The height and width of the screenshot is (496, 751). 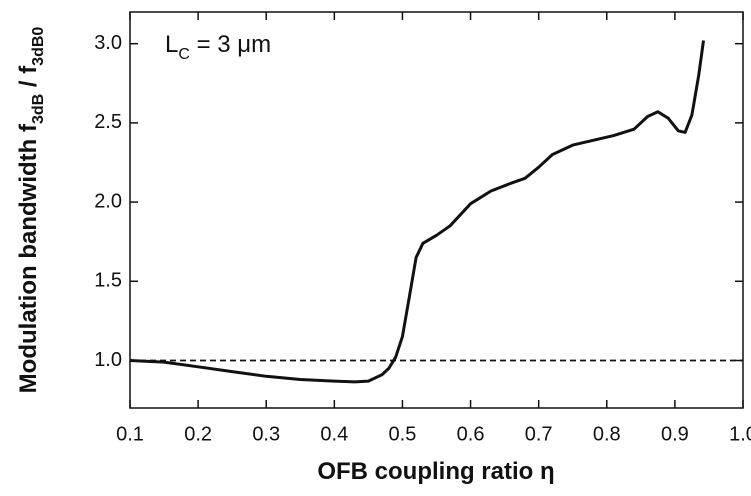 I want to click on x-tick-label: 0.3, so click(x=266, y=434).